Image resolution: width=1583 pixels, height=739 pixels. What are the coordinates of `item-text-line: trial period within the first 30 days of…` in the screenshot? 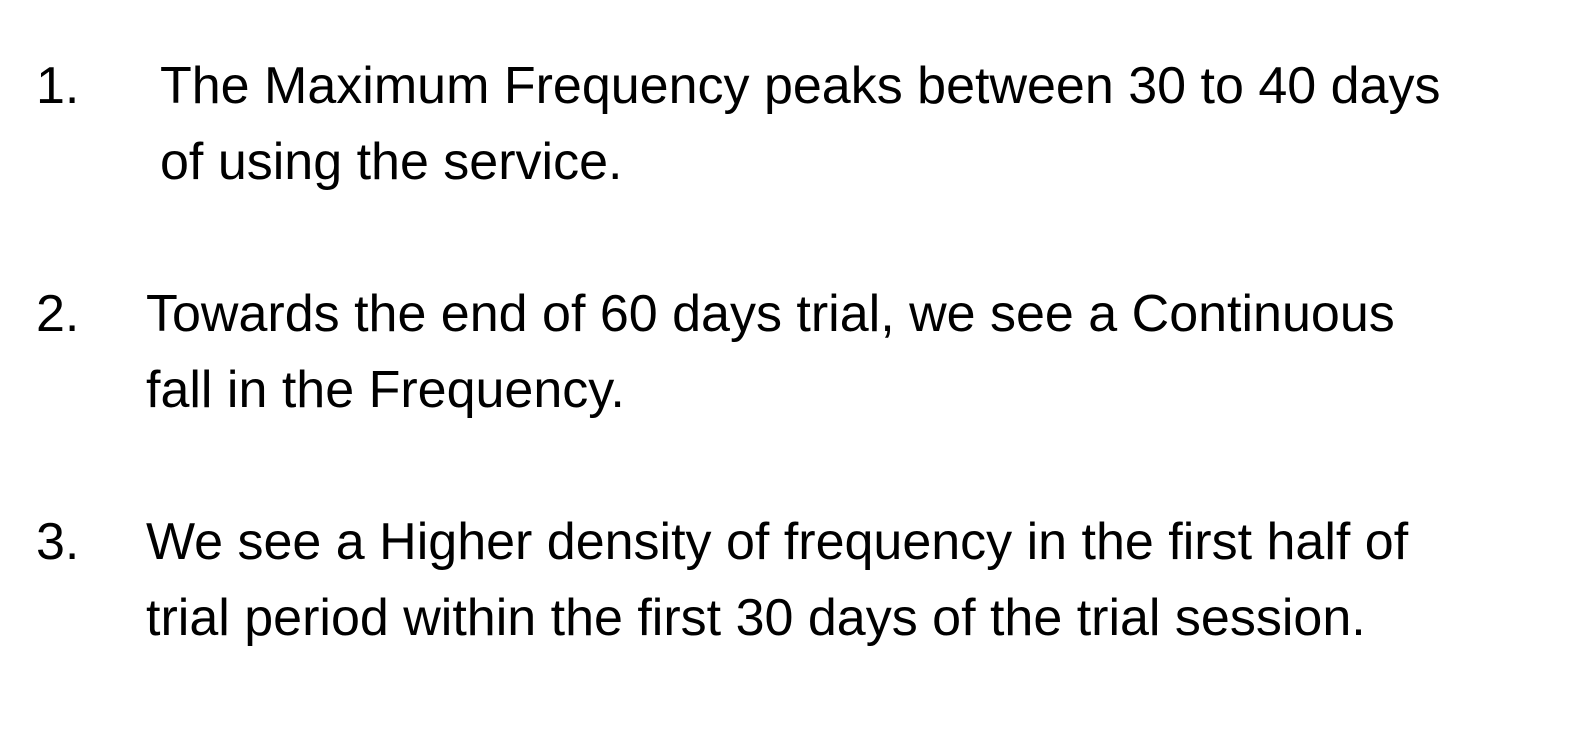 It's located at (756, 618).